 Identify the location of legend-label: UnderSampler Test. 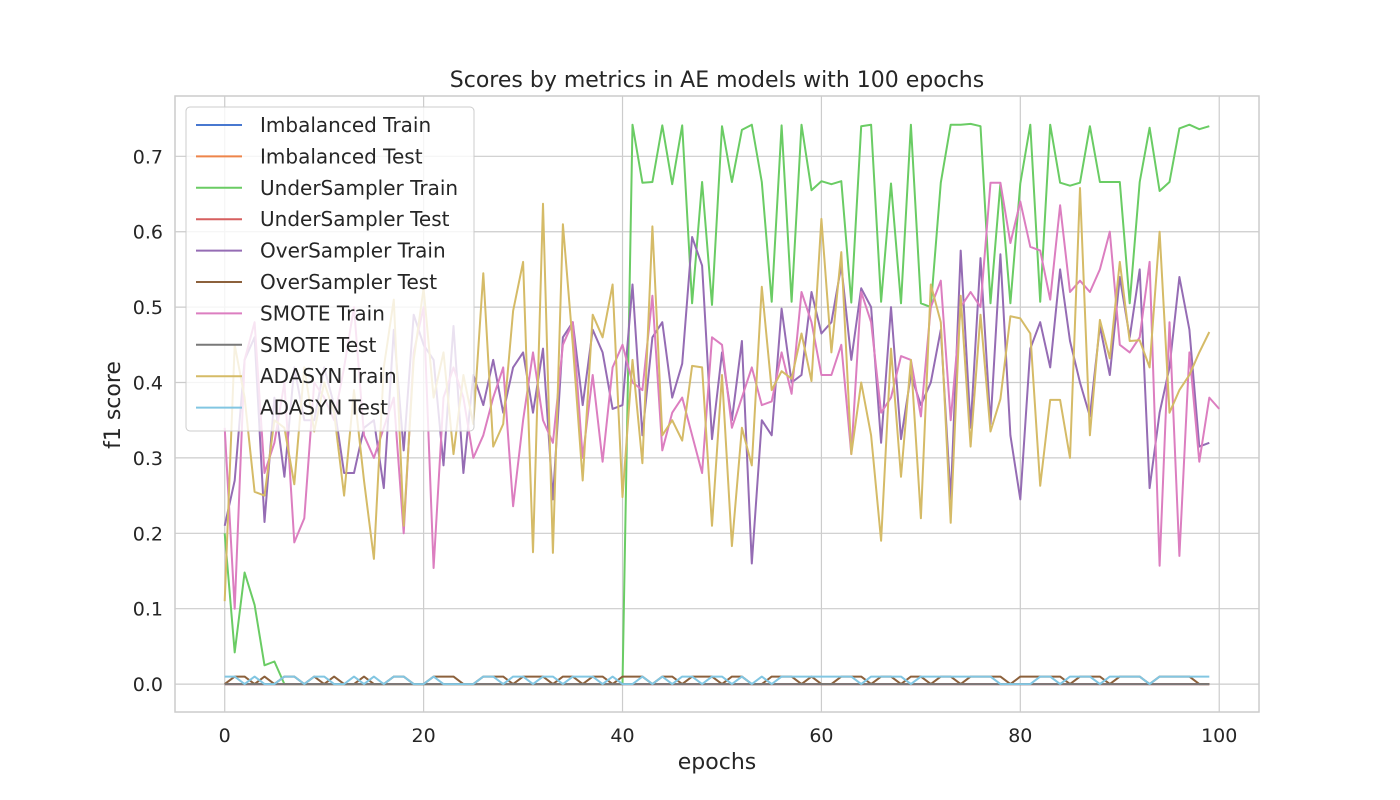
(355, 219).